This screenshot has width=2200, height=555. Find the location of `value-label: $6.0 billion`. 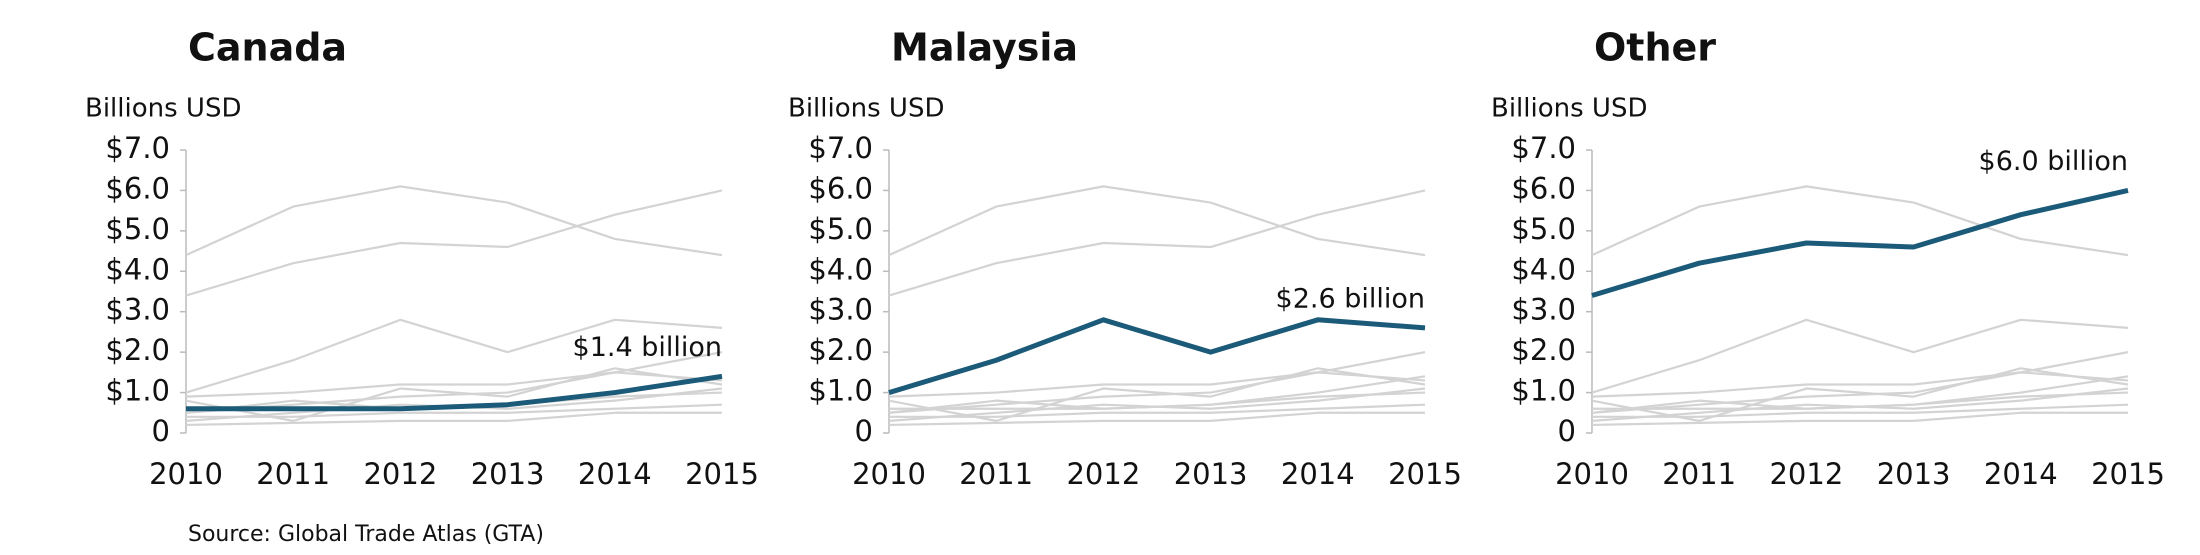

value-label: $6.0 billion is located at coordinates (2053, 161).